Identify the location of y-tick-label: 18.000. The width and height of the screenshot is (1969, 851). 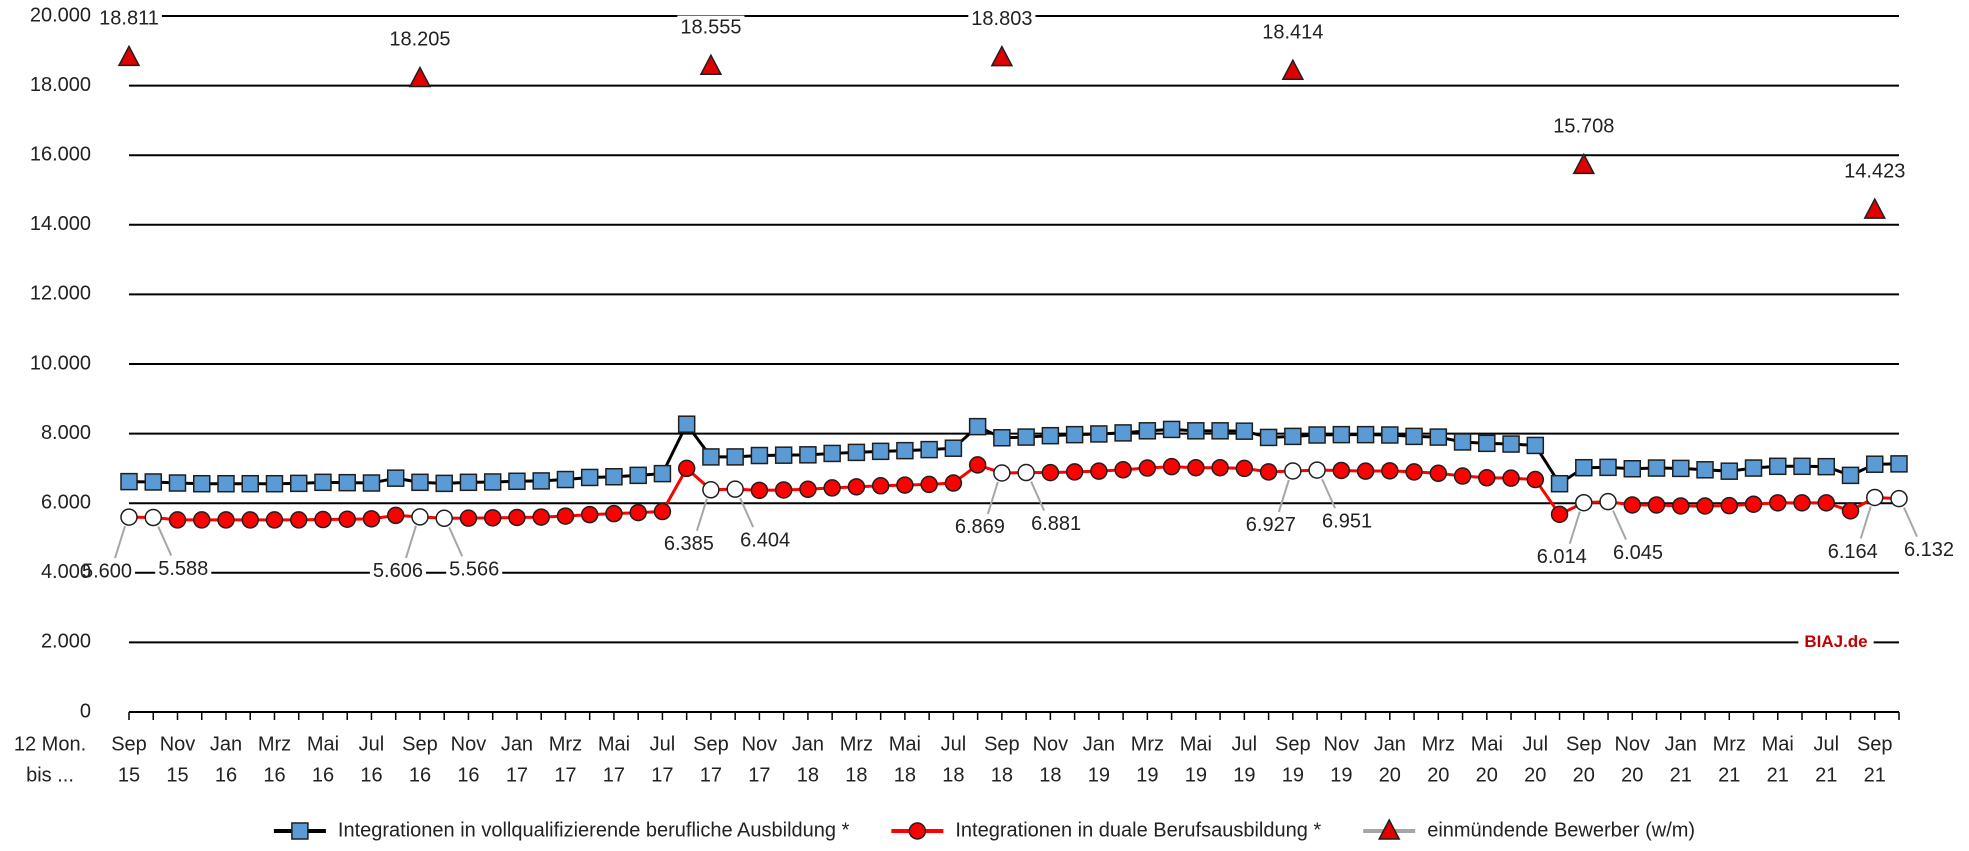
(60, 85).